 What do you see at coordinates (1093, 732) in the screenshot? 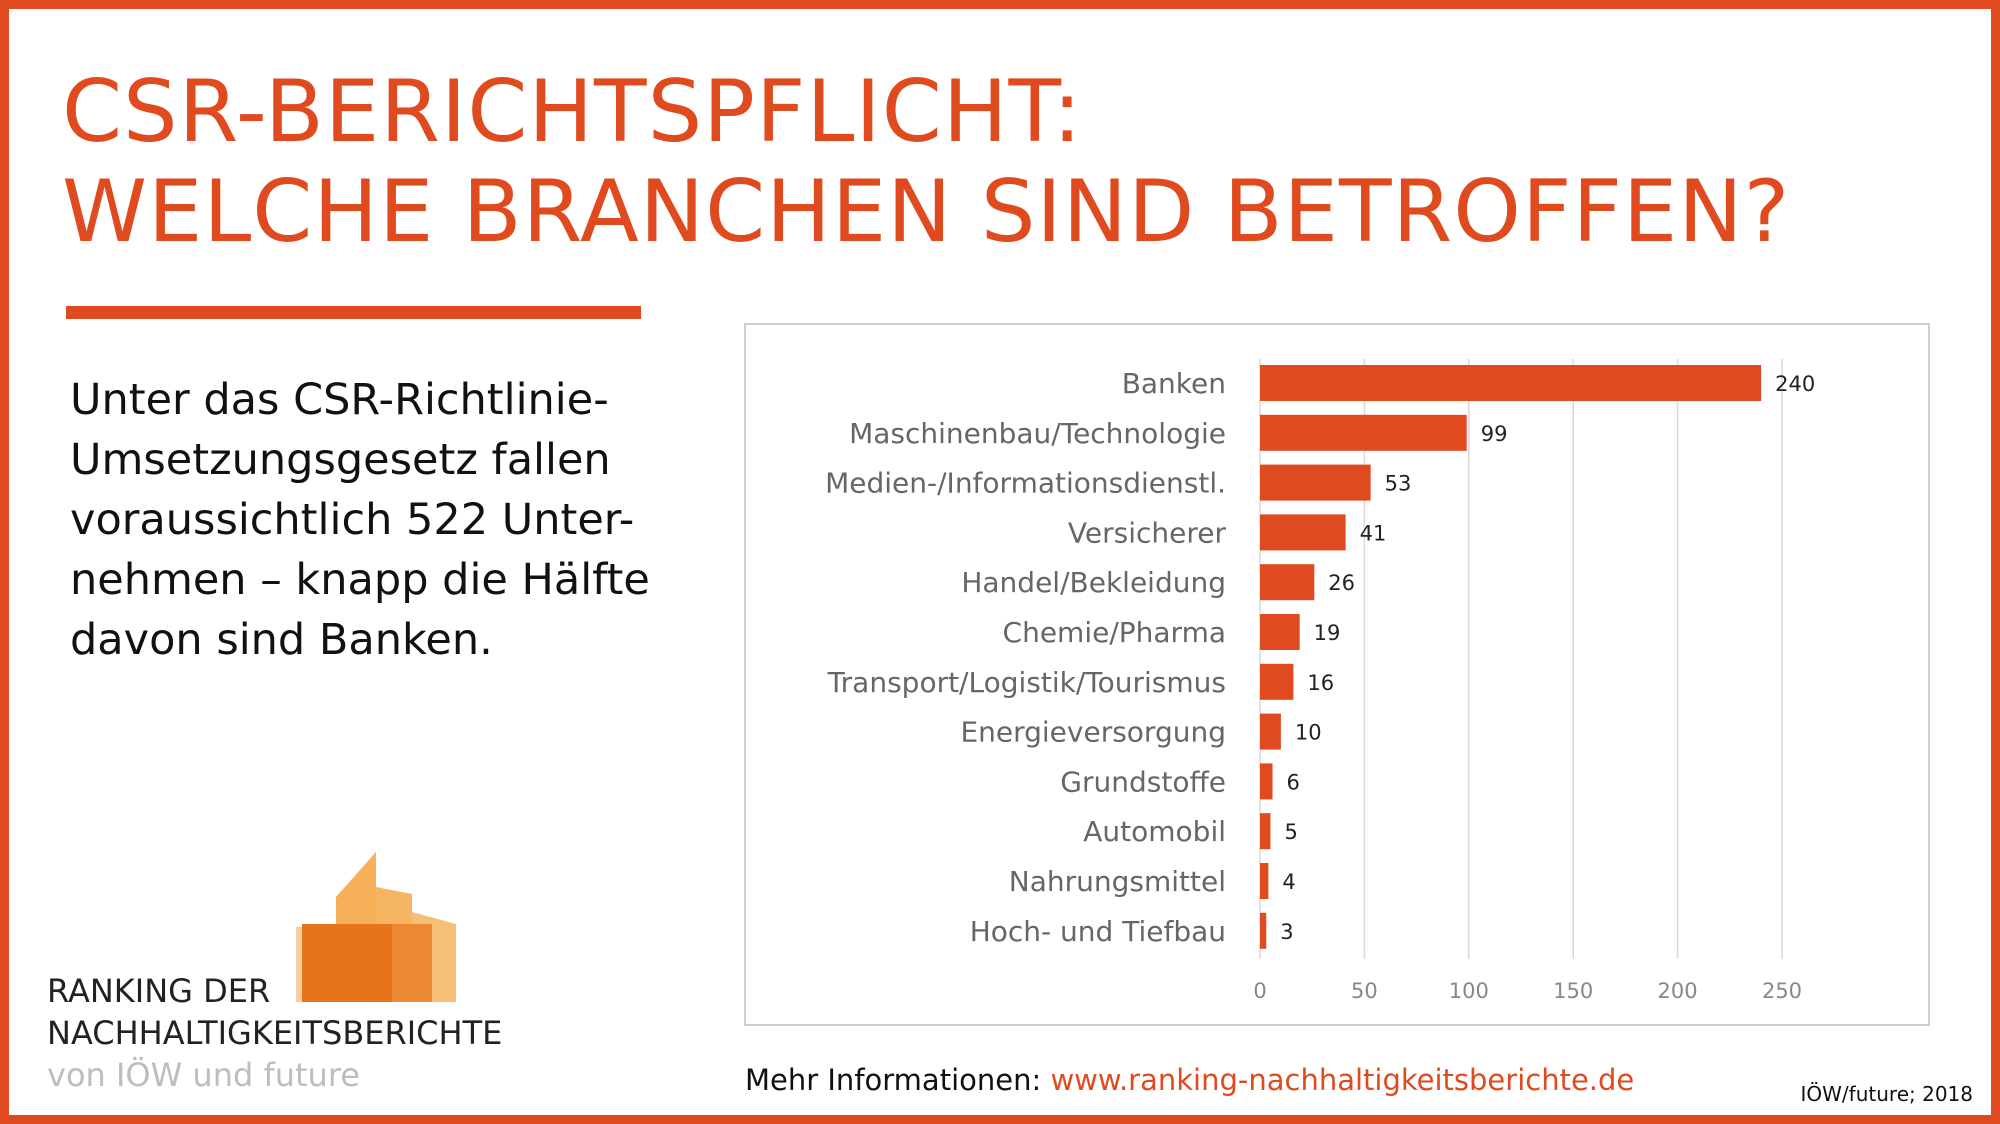
I see `category-label: Energieversorgung` at bounding box center [1093, 732].